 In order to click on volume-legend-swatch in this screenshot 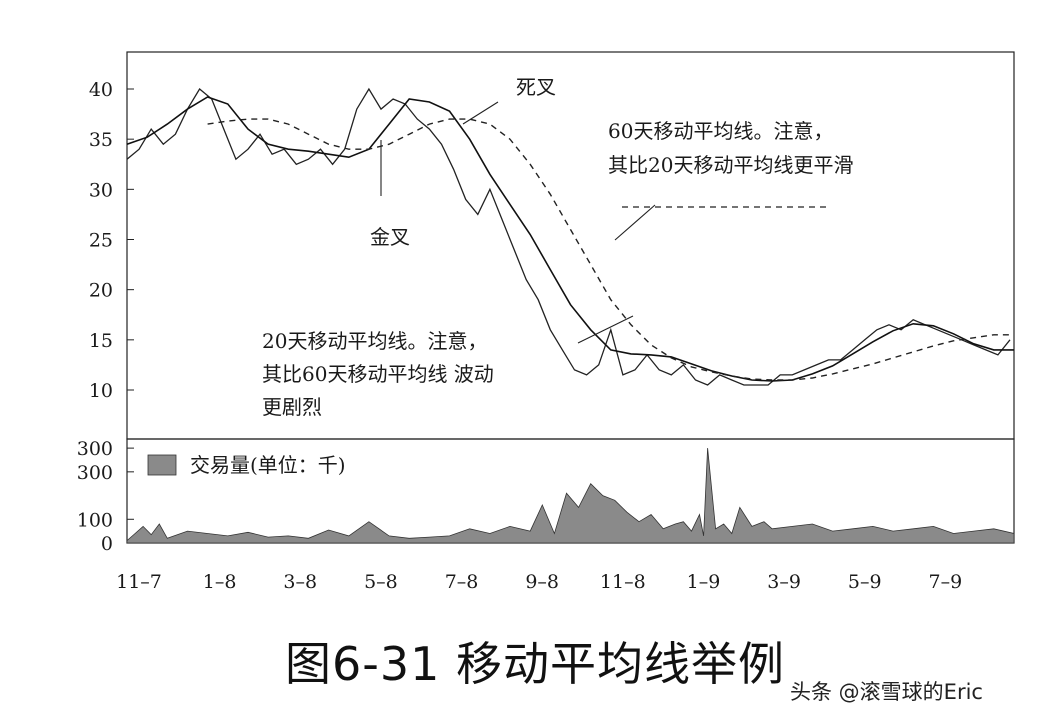, I will do `click(162, 465)`.